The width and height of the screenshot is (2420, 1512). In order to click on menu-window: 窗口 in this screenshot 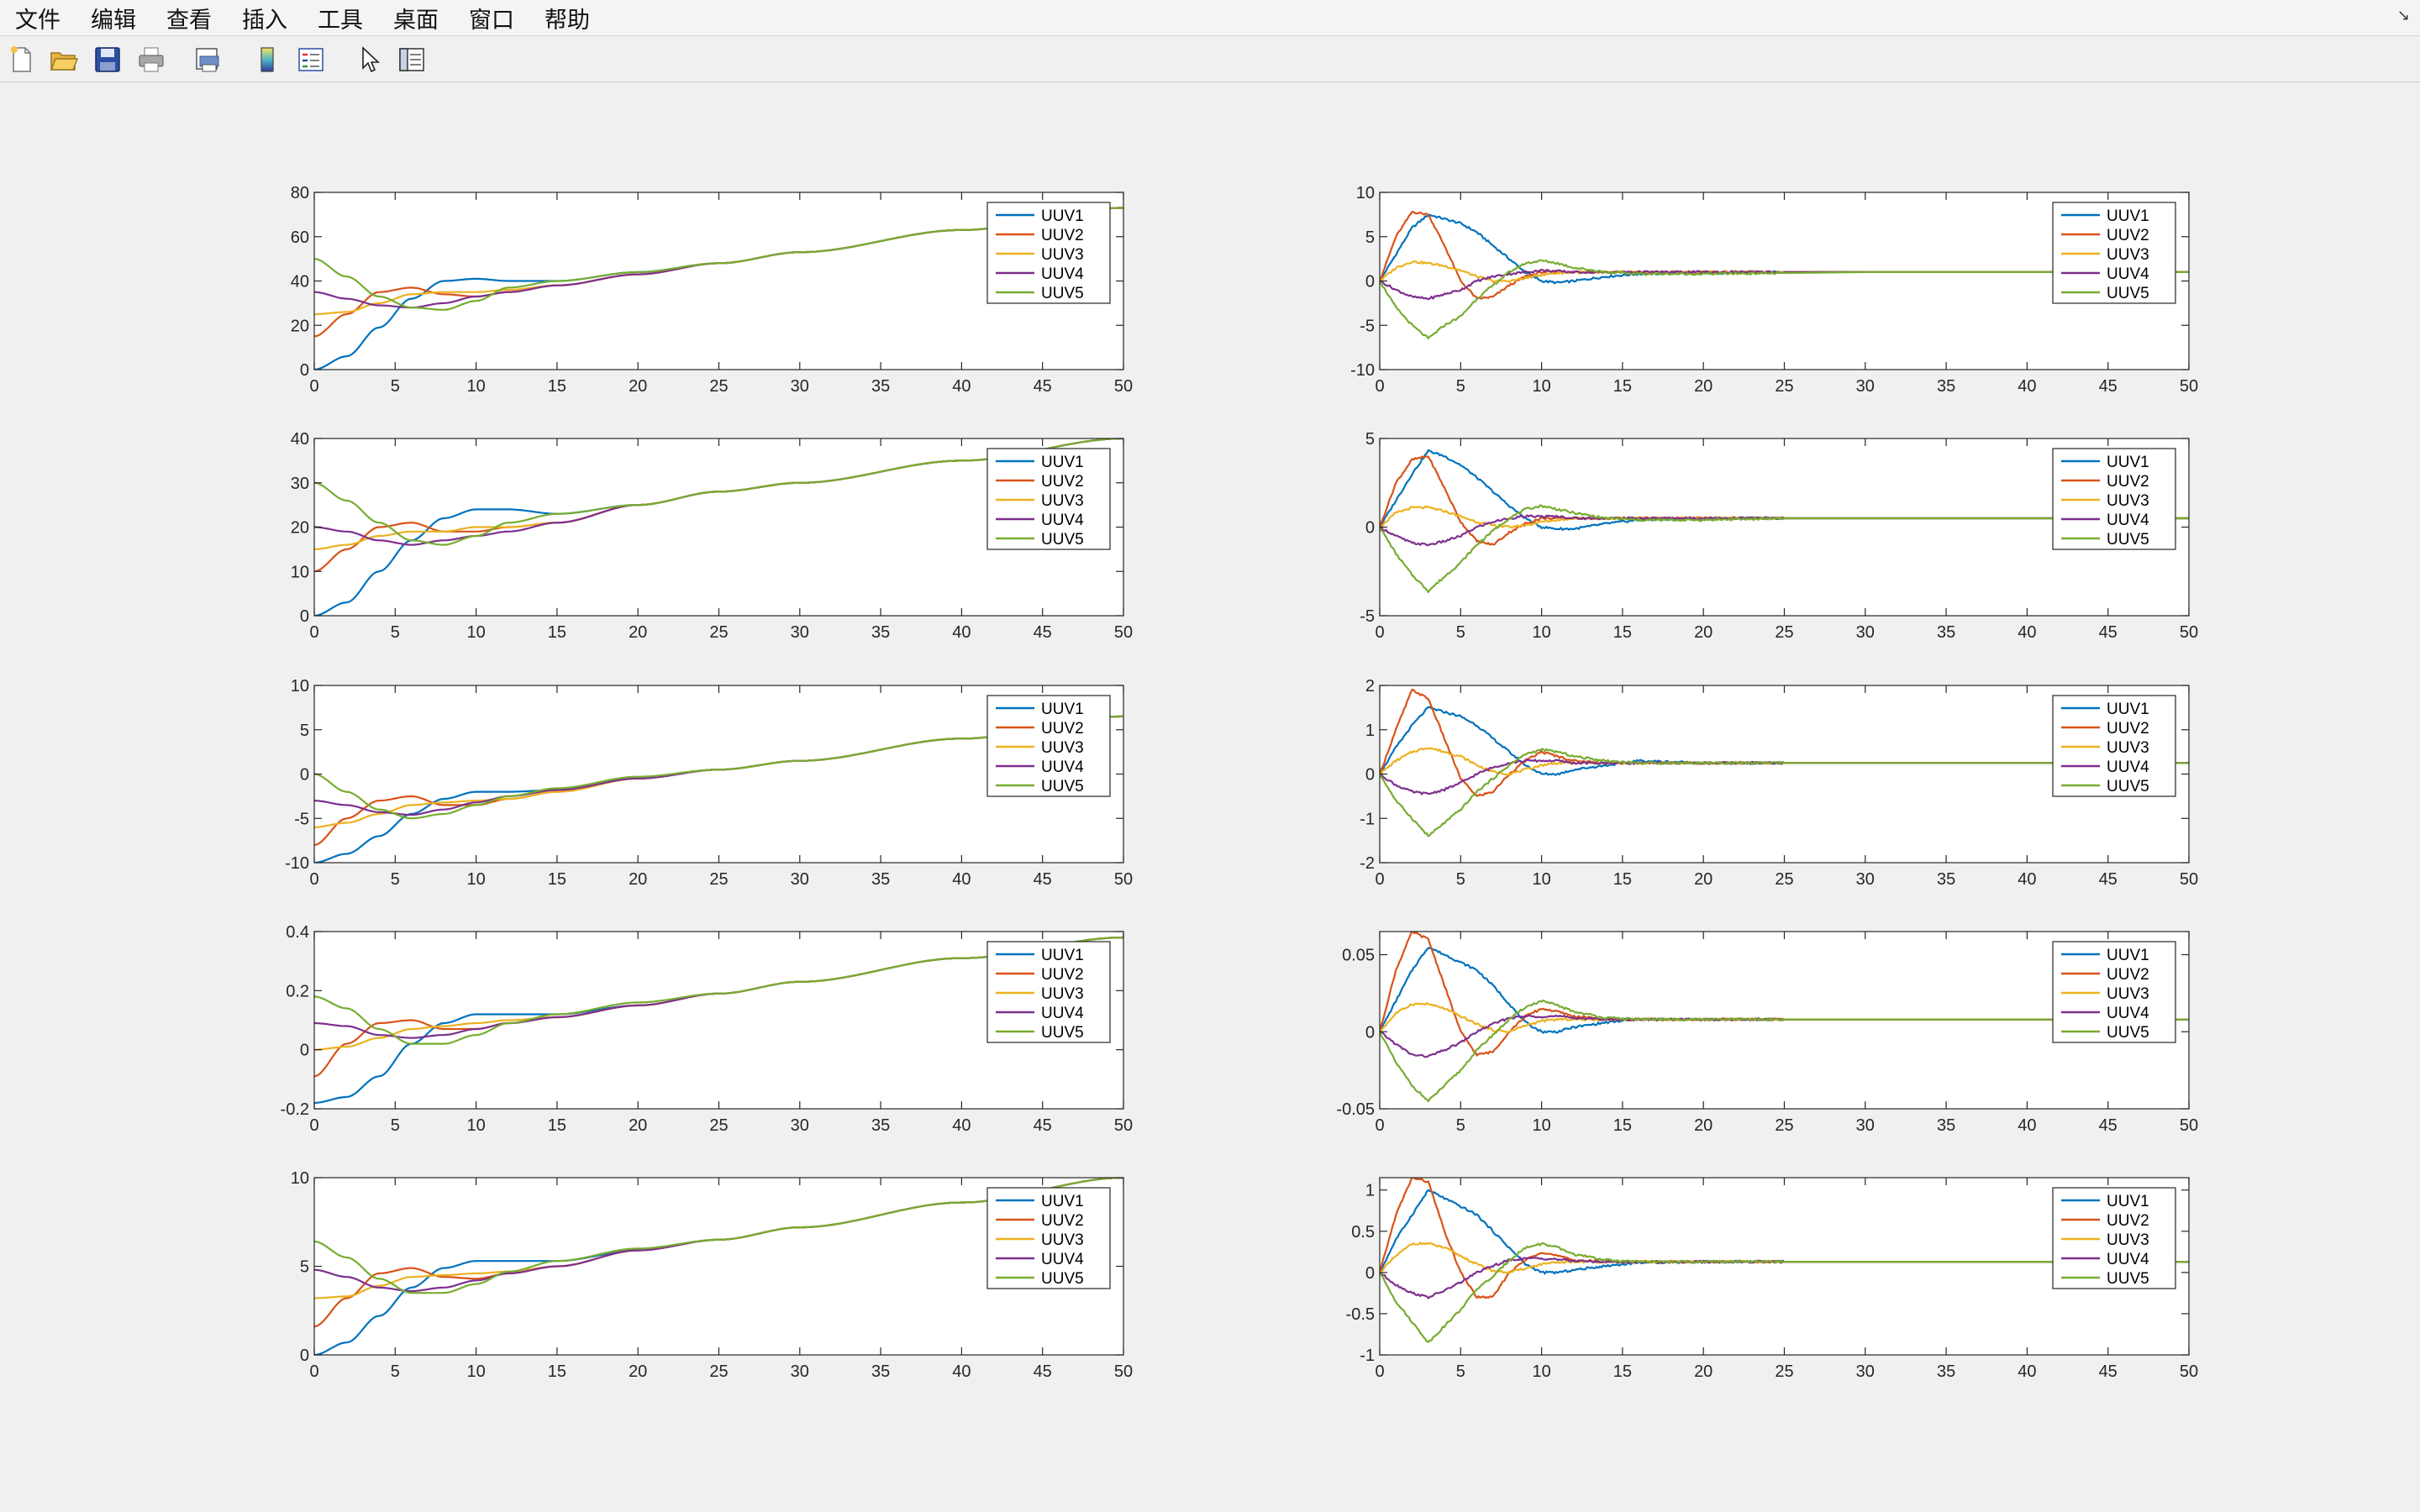, I will do `click(492, 20)`.